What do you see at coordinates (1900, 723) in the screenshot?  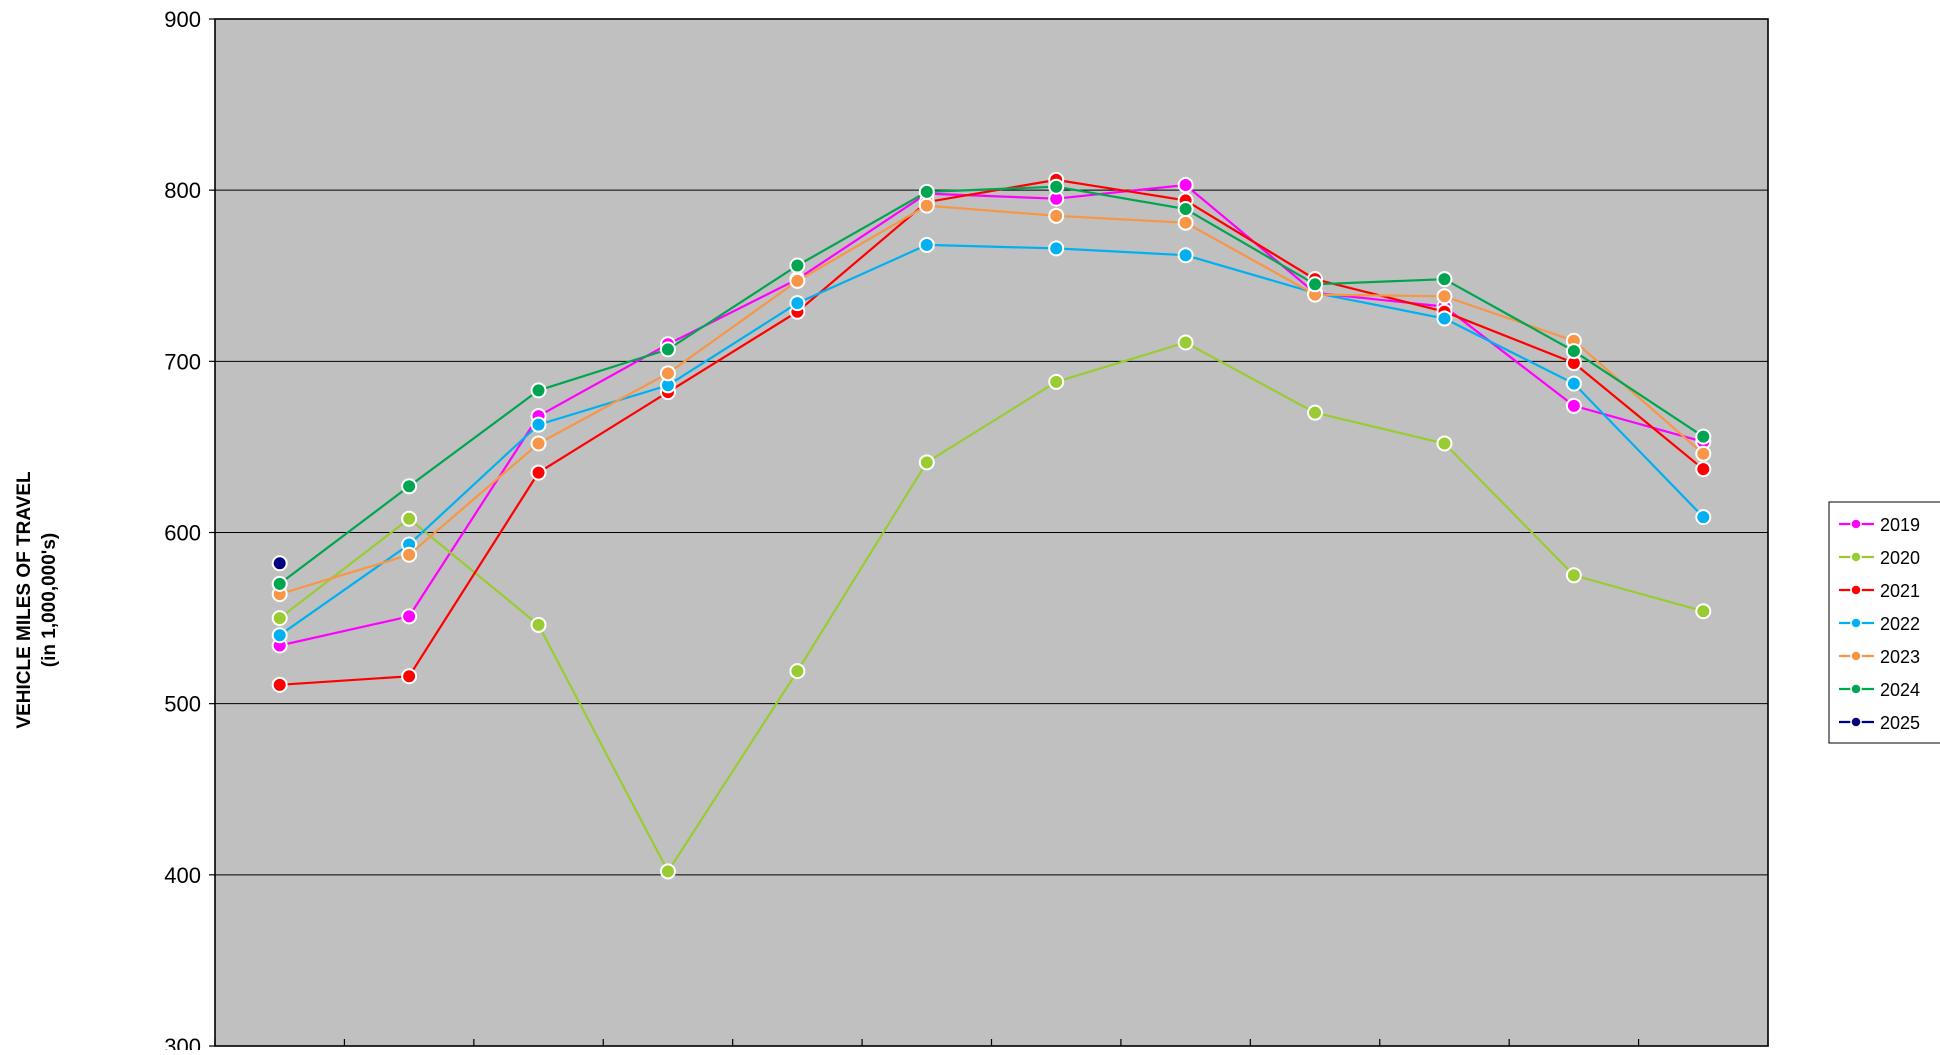 I see `legend-label: 2025` at bounding box center [1900, 723].